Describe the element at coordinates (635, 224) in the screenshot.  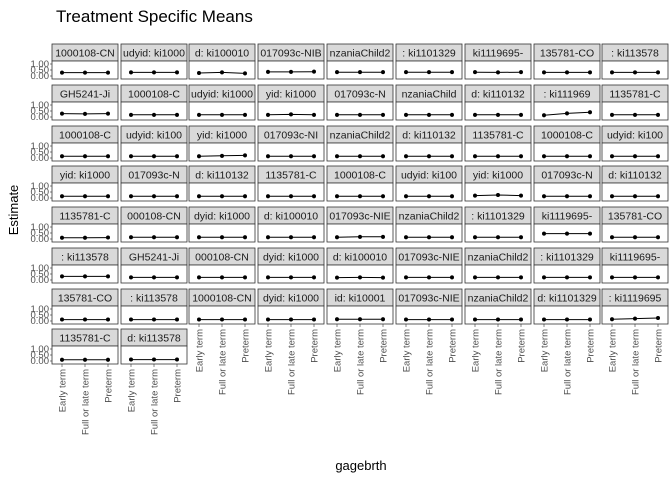
I see `facet-panel: 135781-CO` at that location.